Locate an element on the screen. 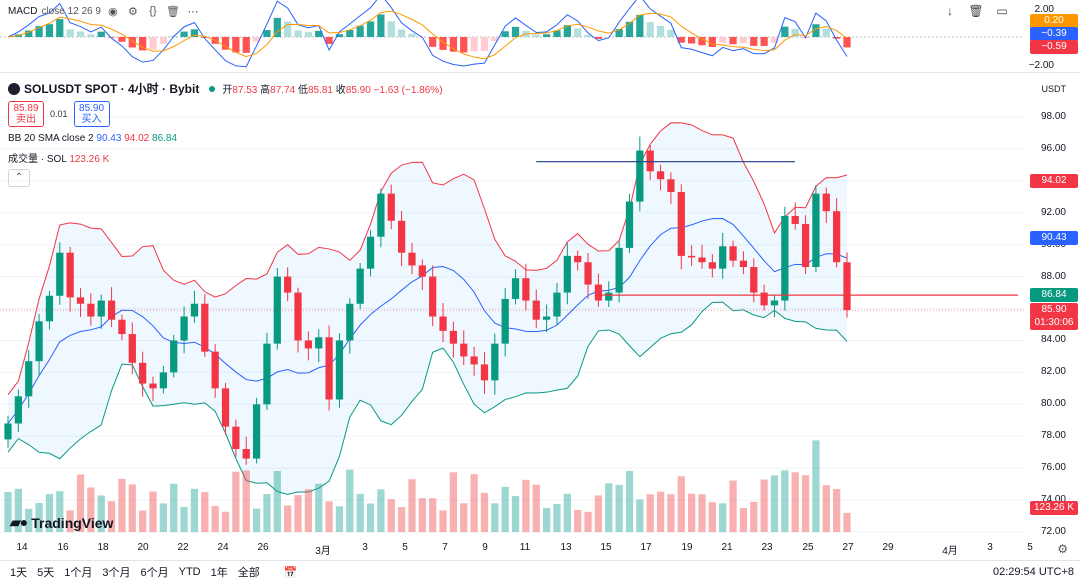  collapse-legend-icon: ⌃ is located at coordinates (19, 178).